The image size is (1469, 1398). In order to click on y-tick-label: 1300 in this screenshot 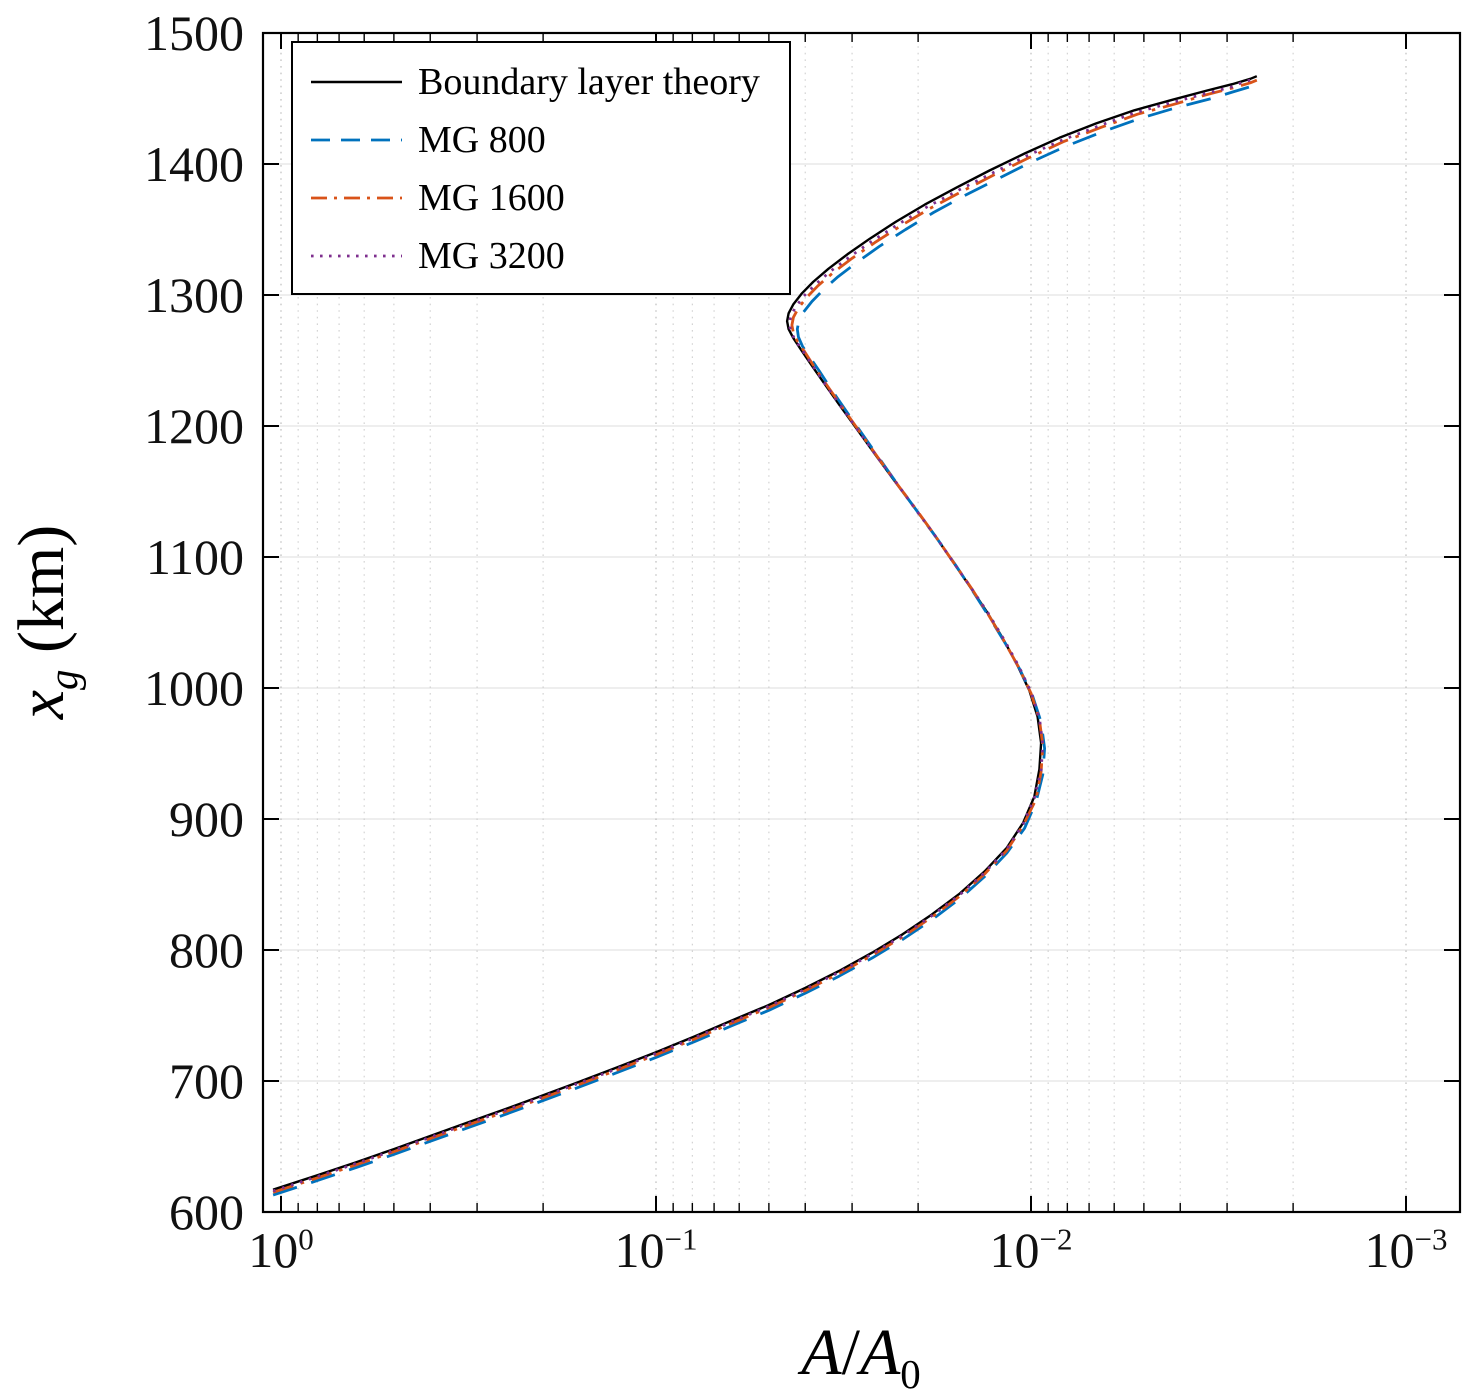, I will do `click(194, 295)`.